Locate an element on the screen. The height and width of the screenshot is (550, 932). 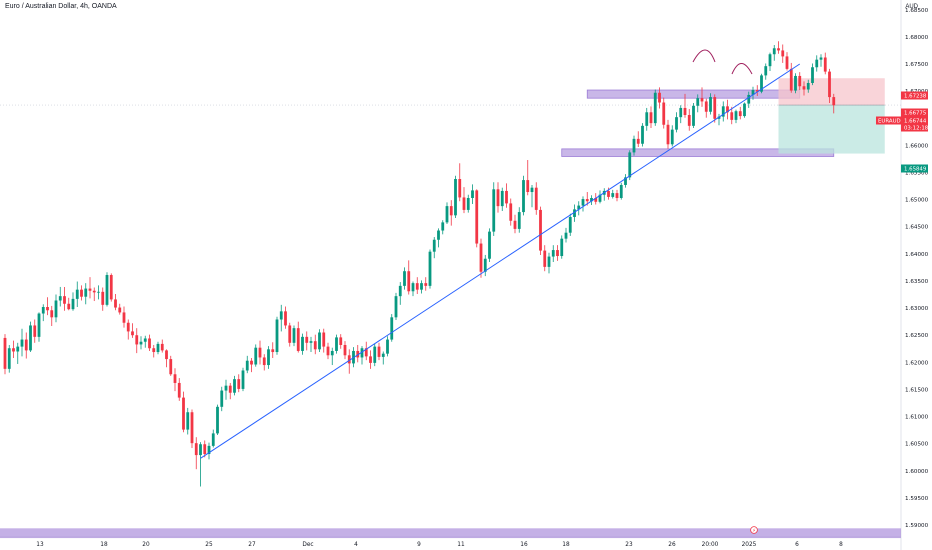
head-arc is located at coordinates (704, 56).